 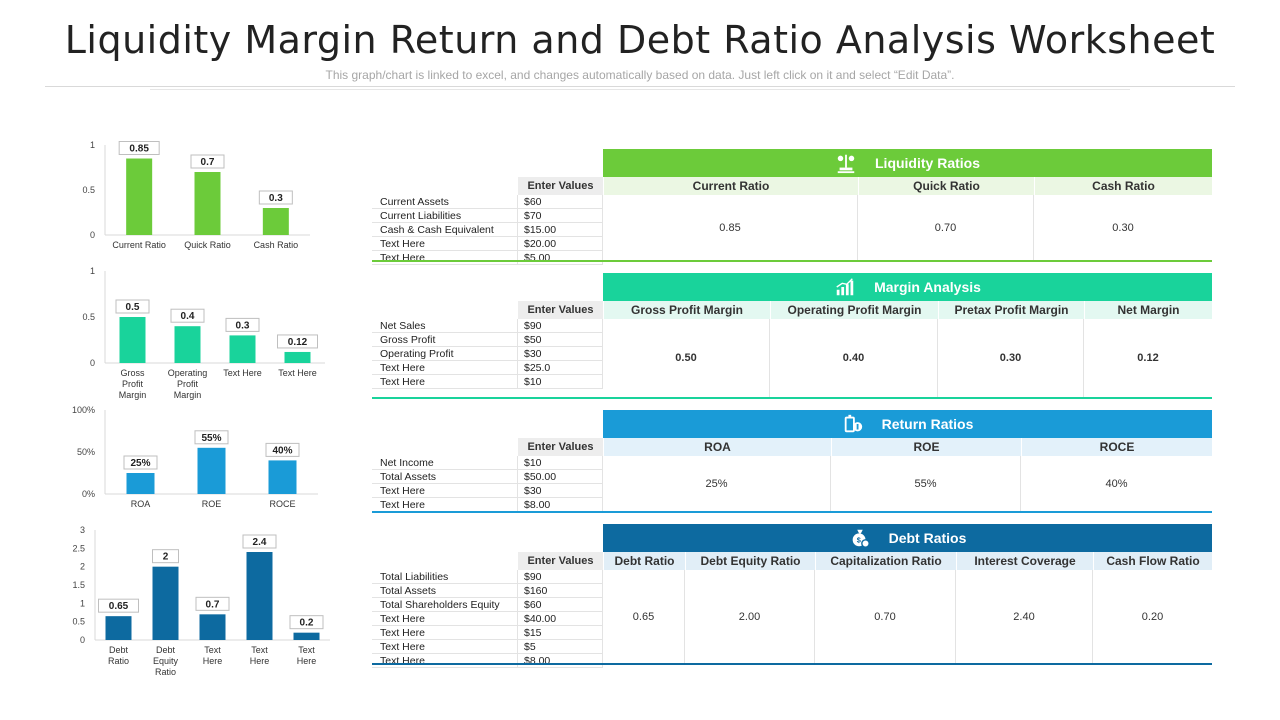 I want to click on return-column-headers: ROA ROE ROCE, so click(x=907, y=447).